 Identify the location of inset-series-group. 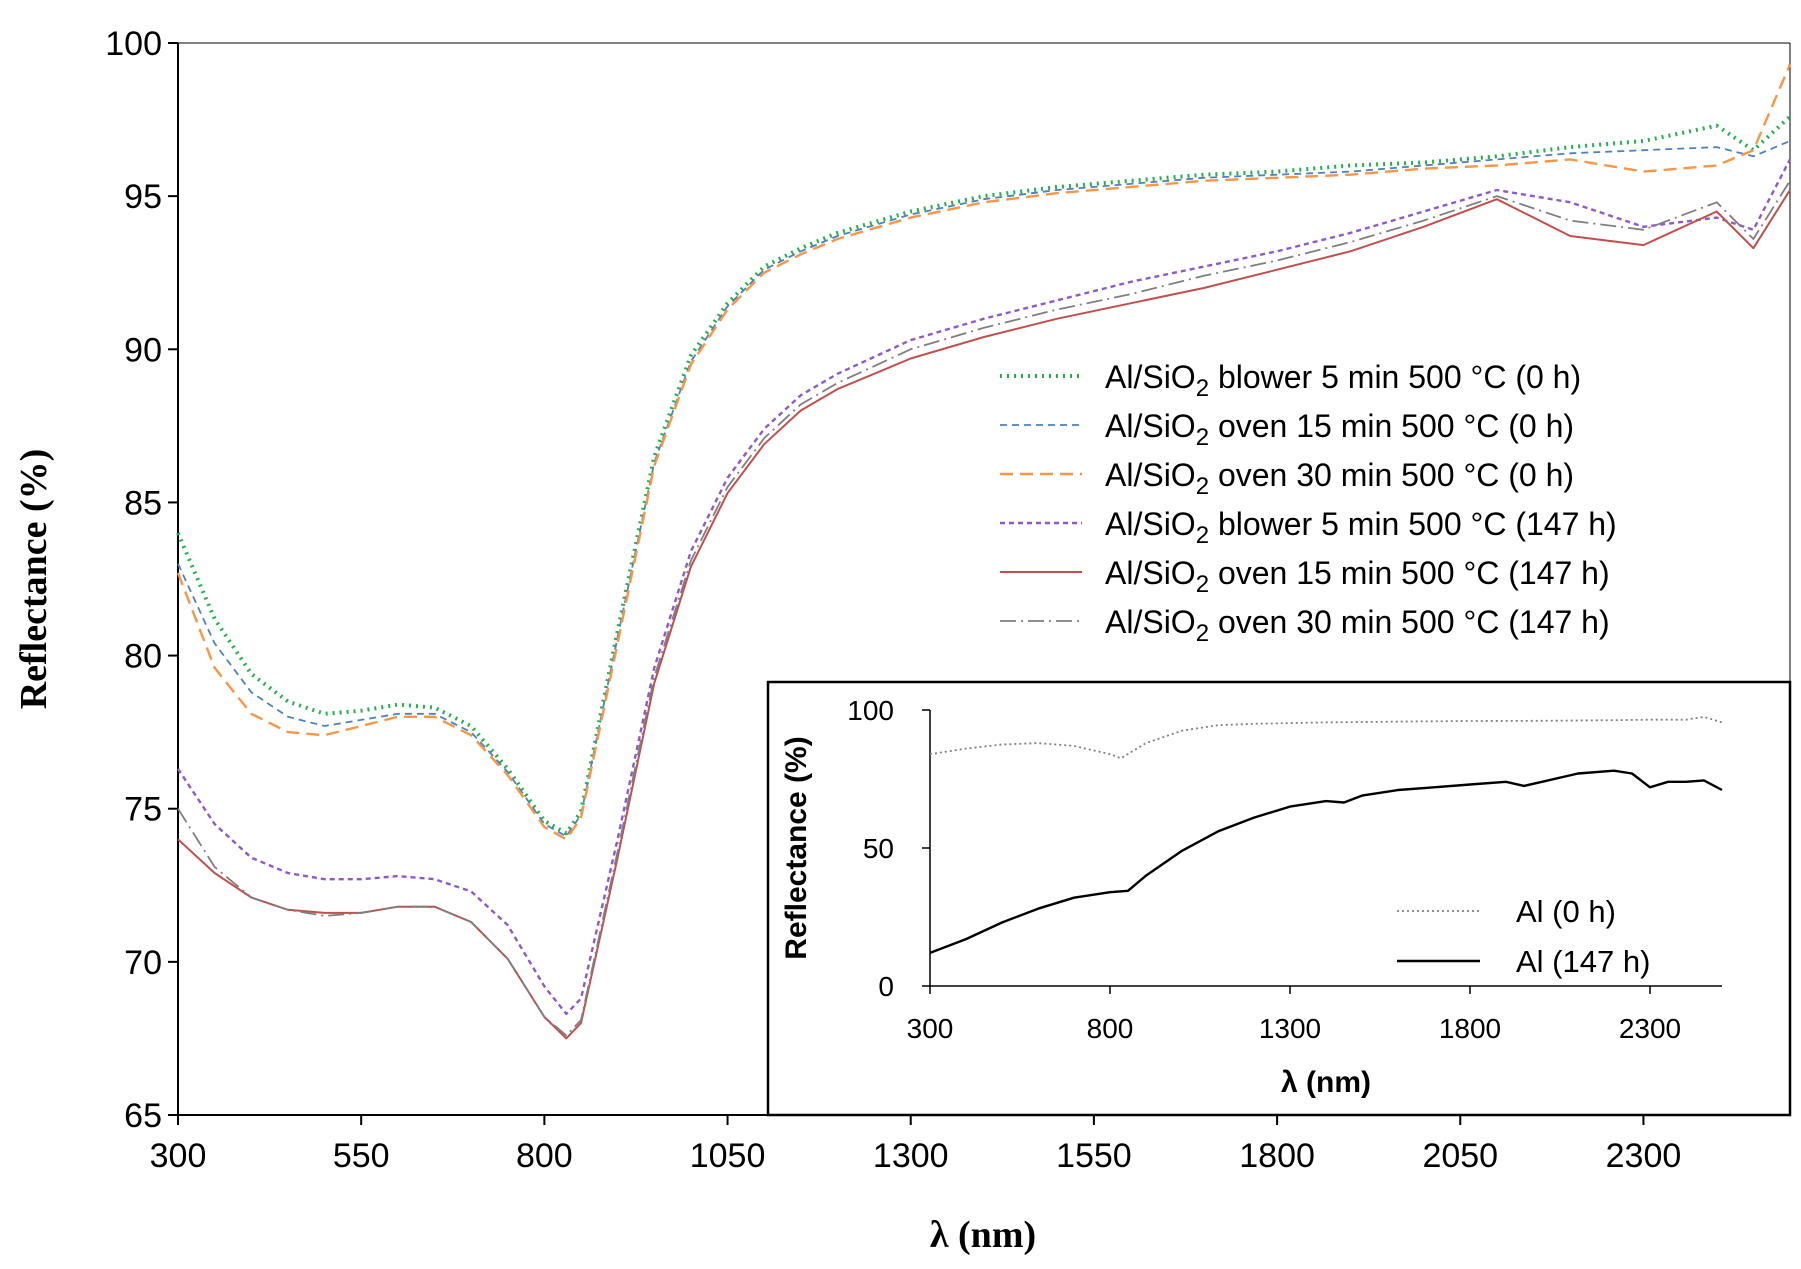
(1326, 835).